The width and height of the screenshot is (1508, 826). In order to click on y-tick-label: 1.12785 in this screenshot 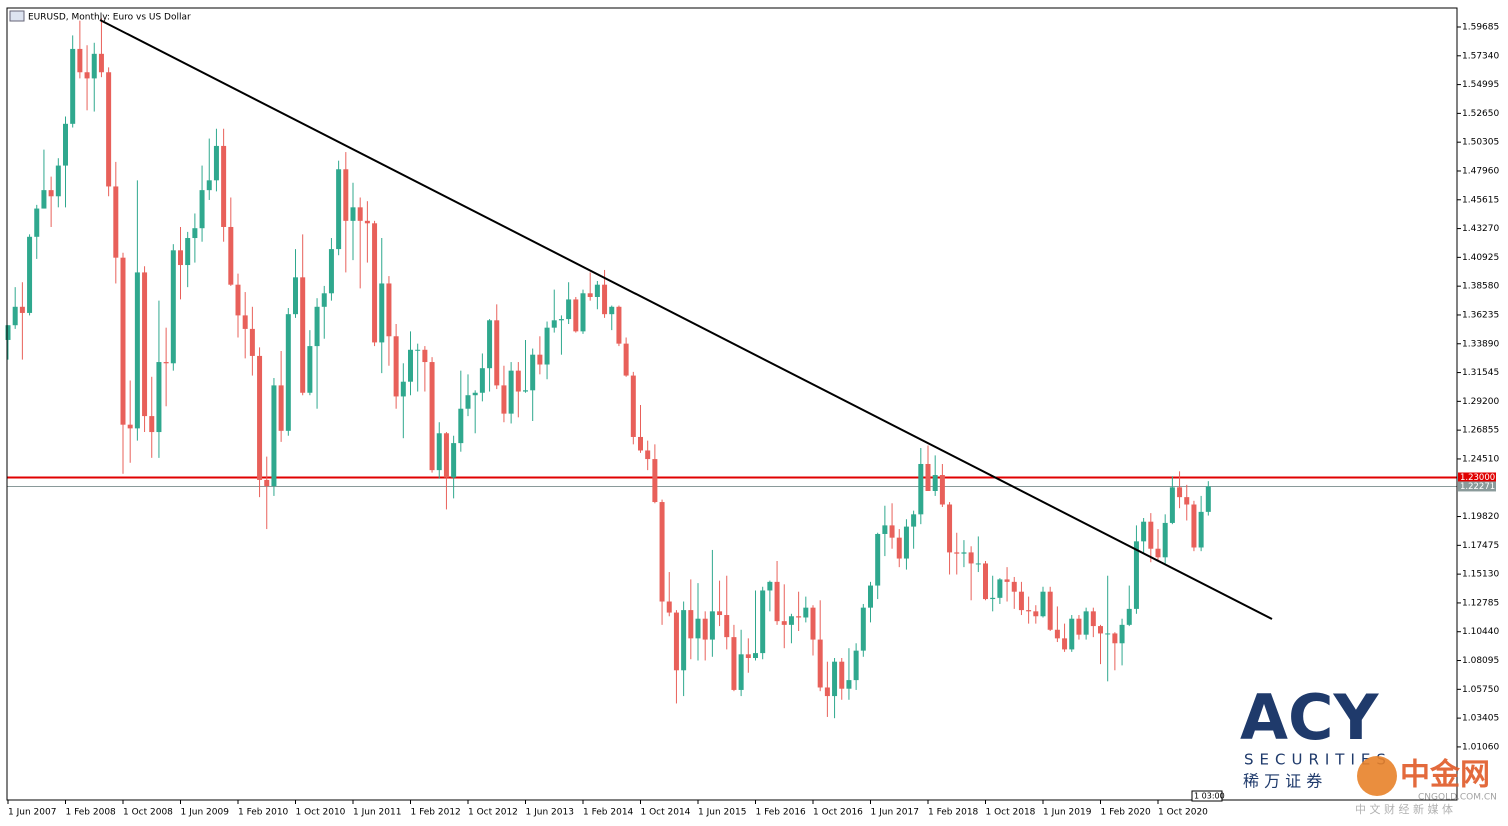, I will do `click(1480, 603)`.